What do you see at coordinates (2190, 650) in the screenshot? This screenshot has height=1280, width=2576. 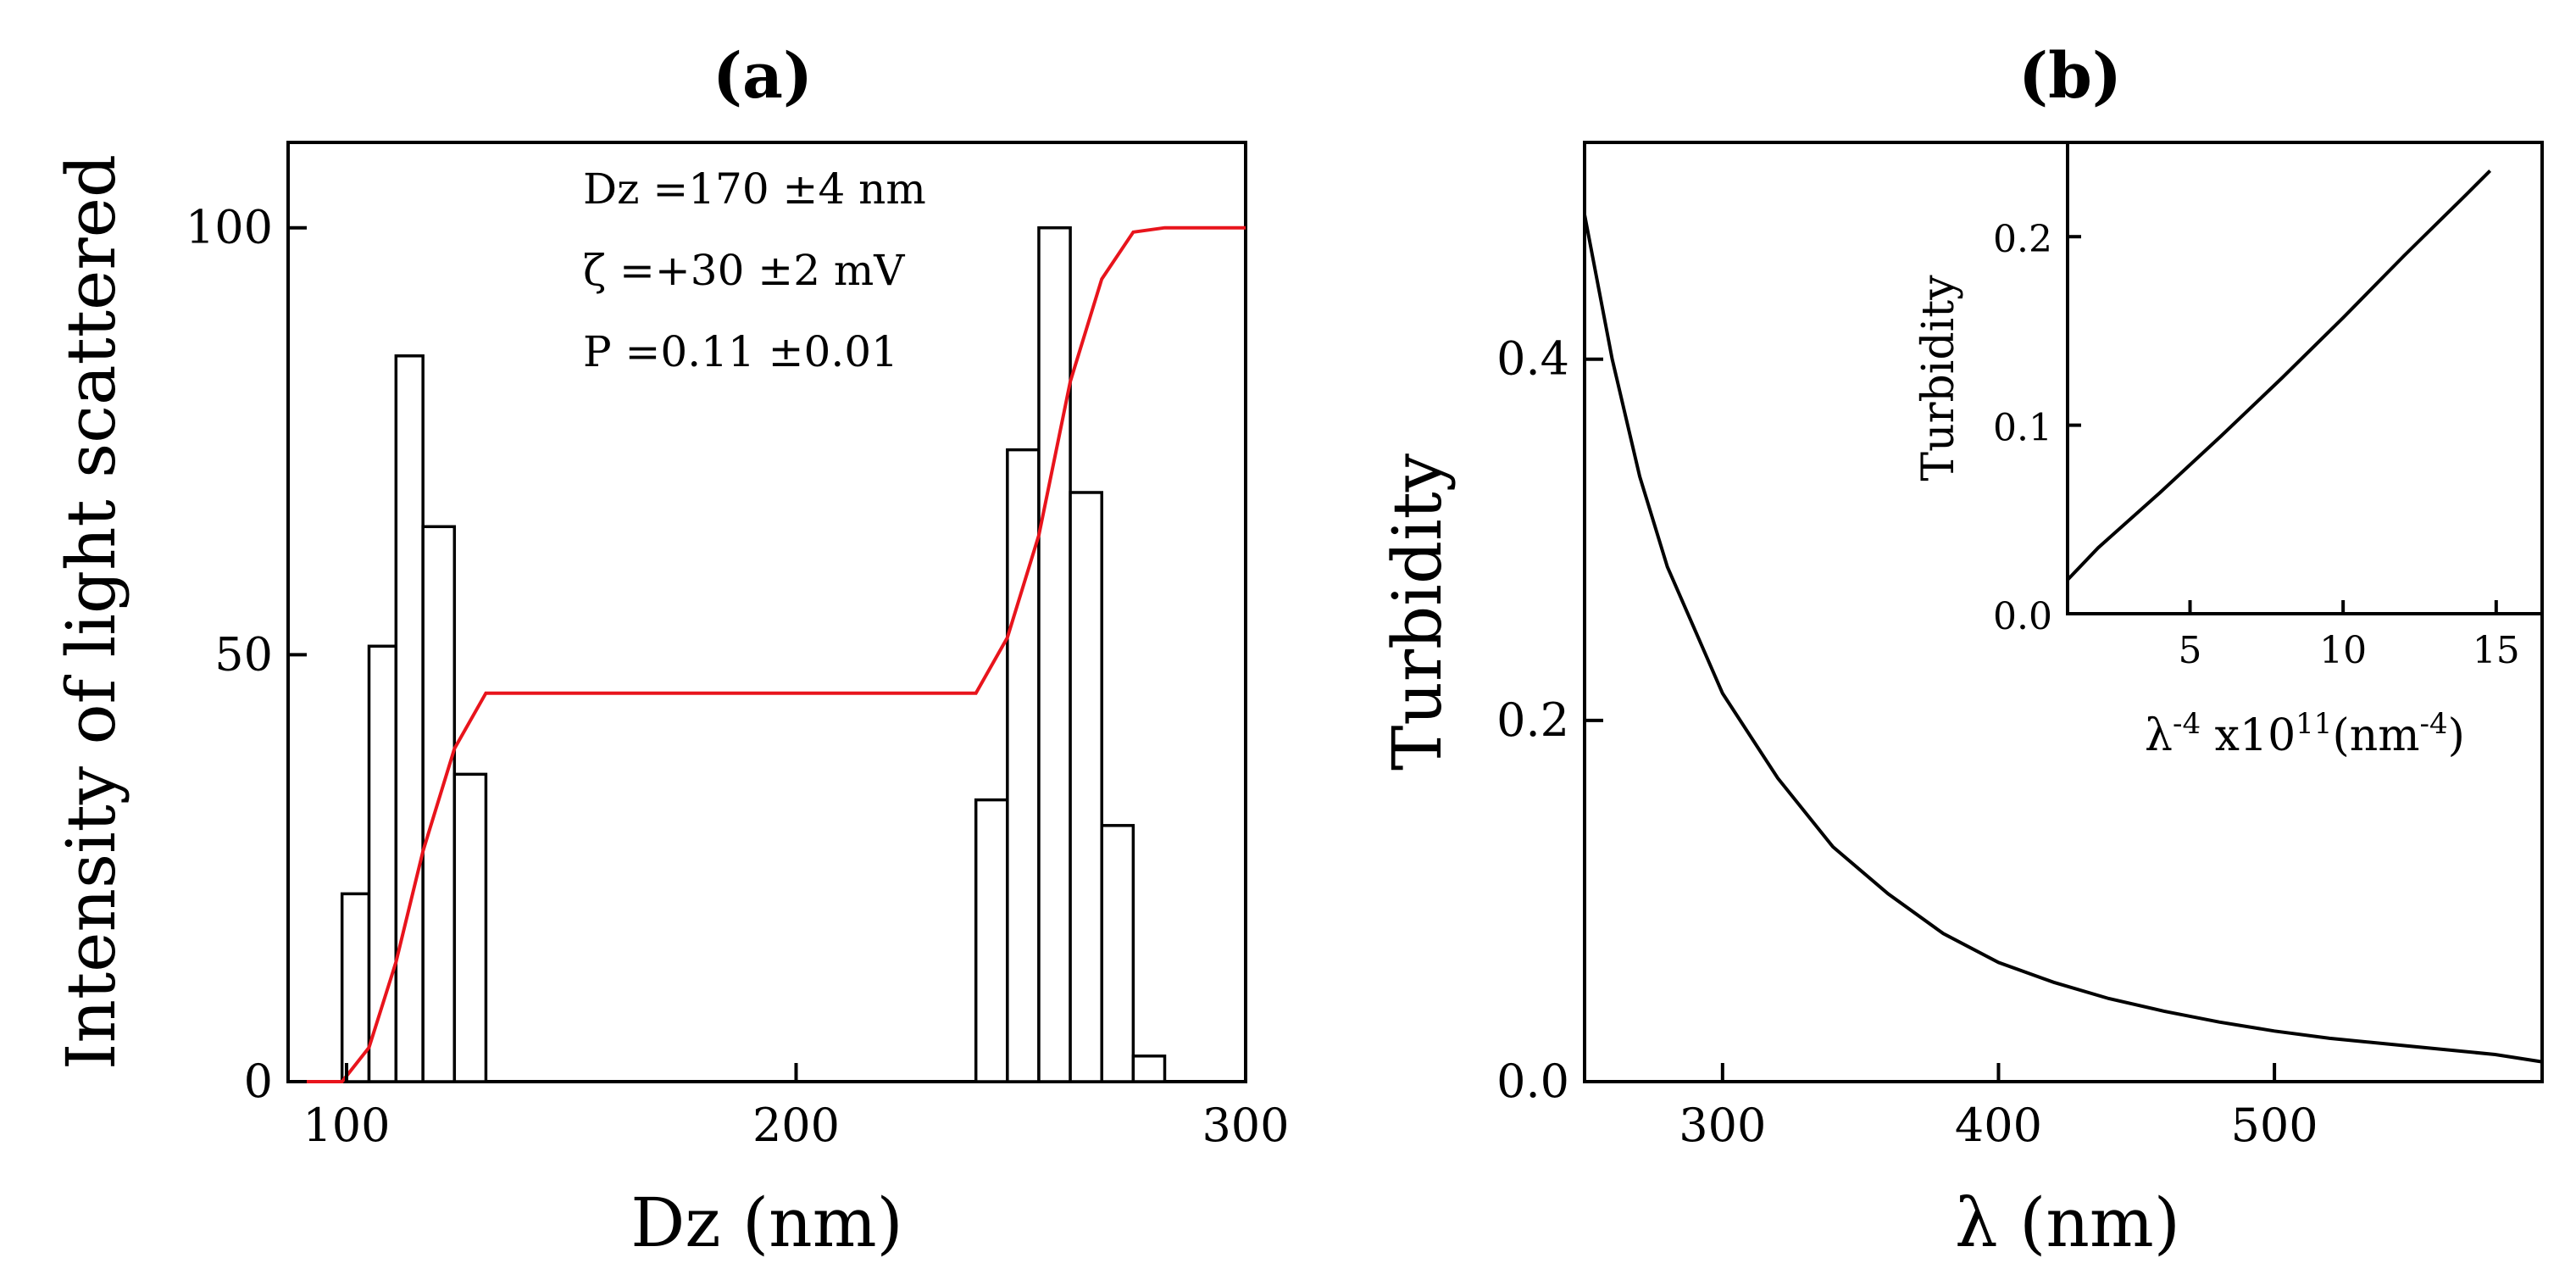 I see `inset-x-tick-label-0: 5` at bounding box center [2190, 650].